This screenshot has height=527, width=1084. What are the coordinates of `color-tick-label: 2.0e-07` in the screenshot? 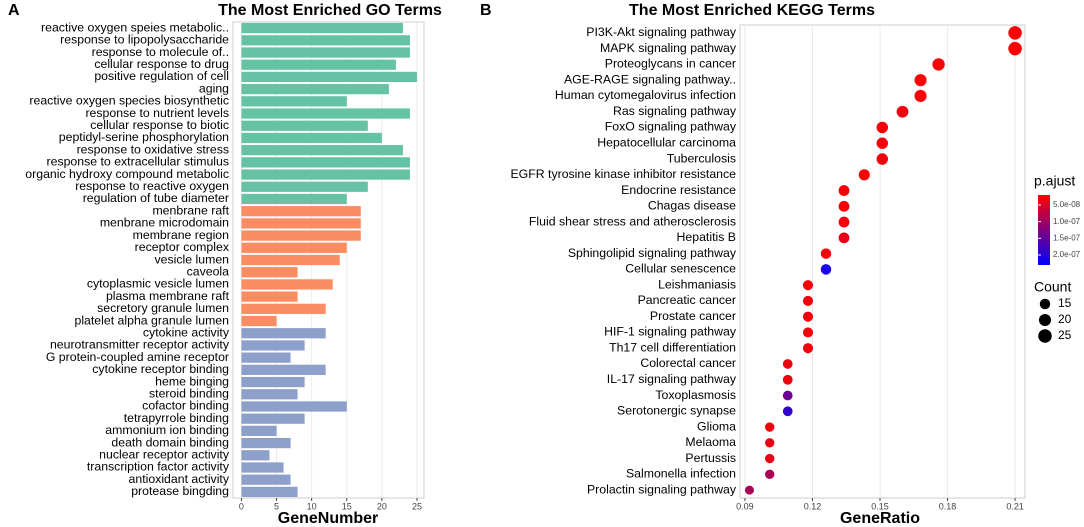 It's located at (1067, 254).